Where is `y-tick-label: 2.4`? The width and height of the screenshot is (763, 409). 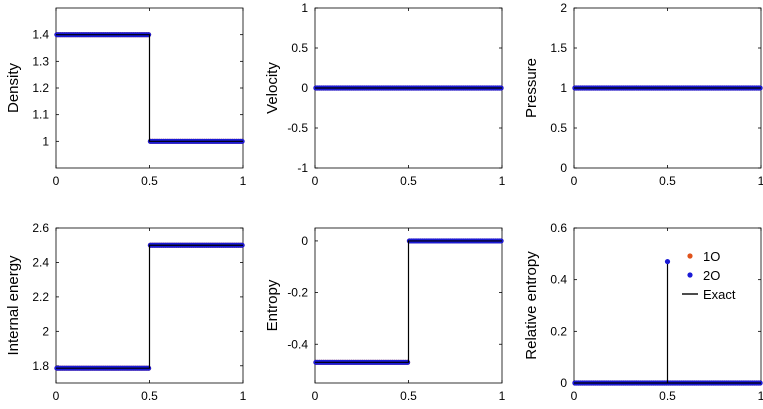 y-tick-label: 2.4 is located at coordinates (40, 262).